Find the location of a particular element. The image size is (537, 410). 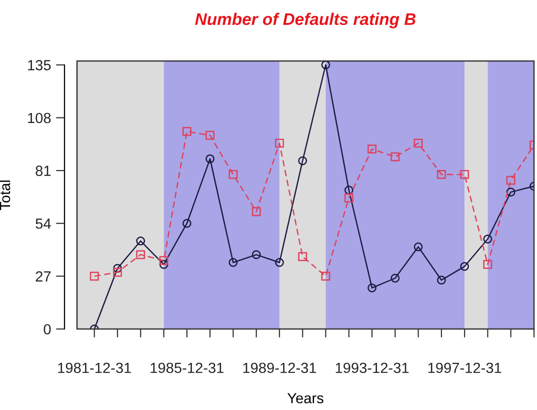

y-tick-label: 108 is located at coordinates (39, 118).